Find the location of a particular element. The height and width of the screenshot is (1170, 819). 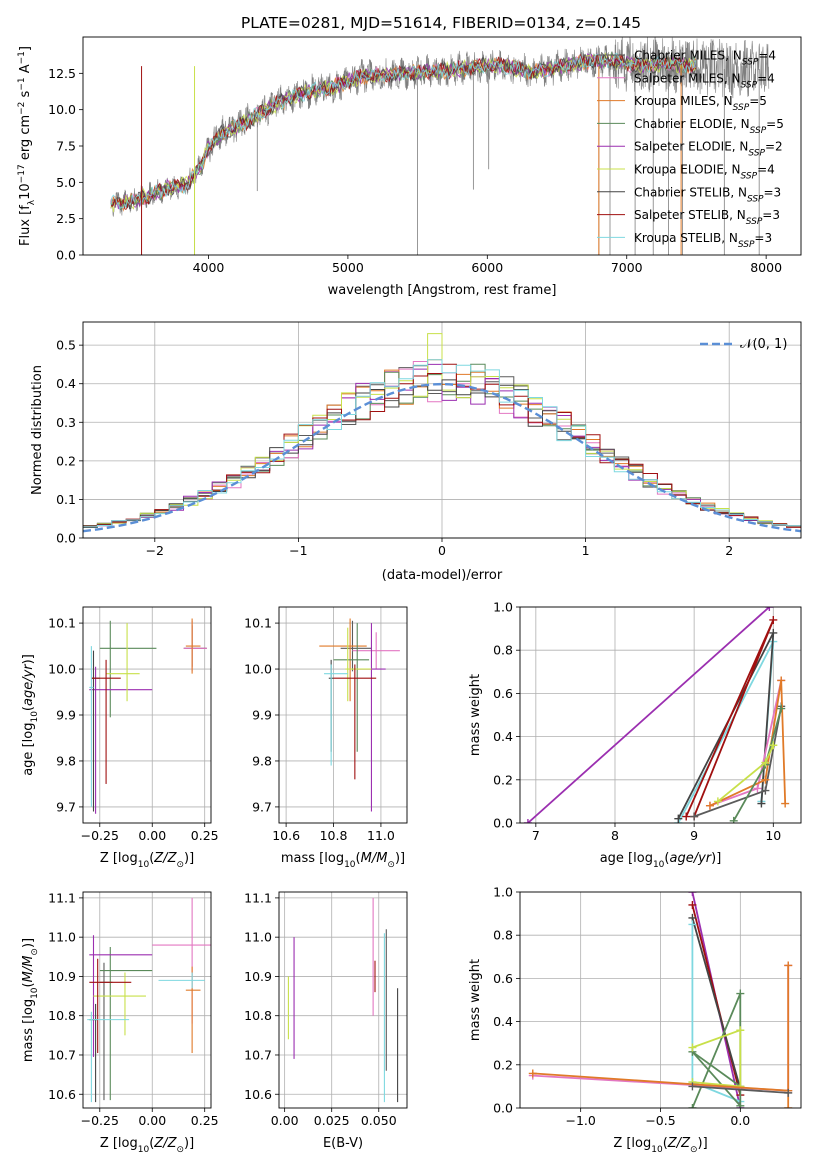

y-tick-label: 2.5 is located at coordinates (66, 218).